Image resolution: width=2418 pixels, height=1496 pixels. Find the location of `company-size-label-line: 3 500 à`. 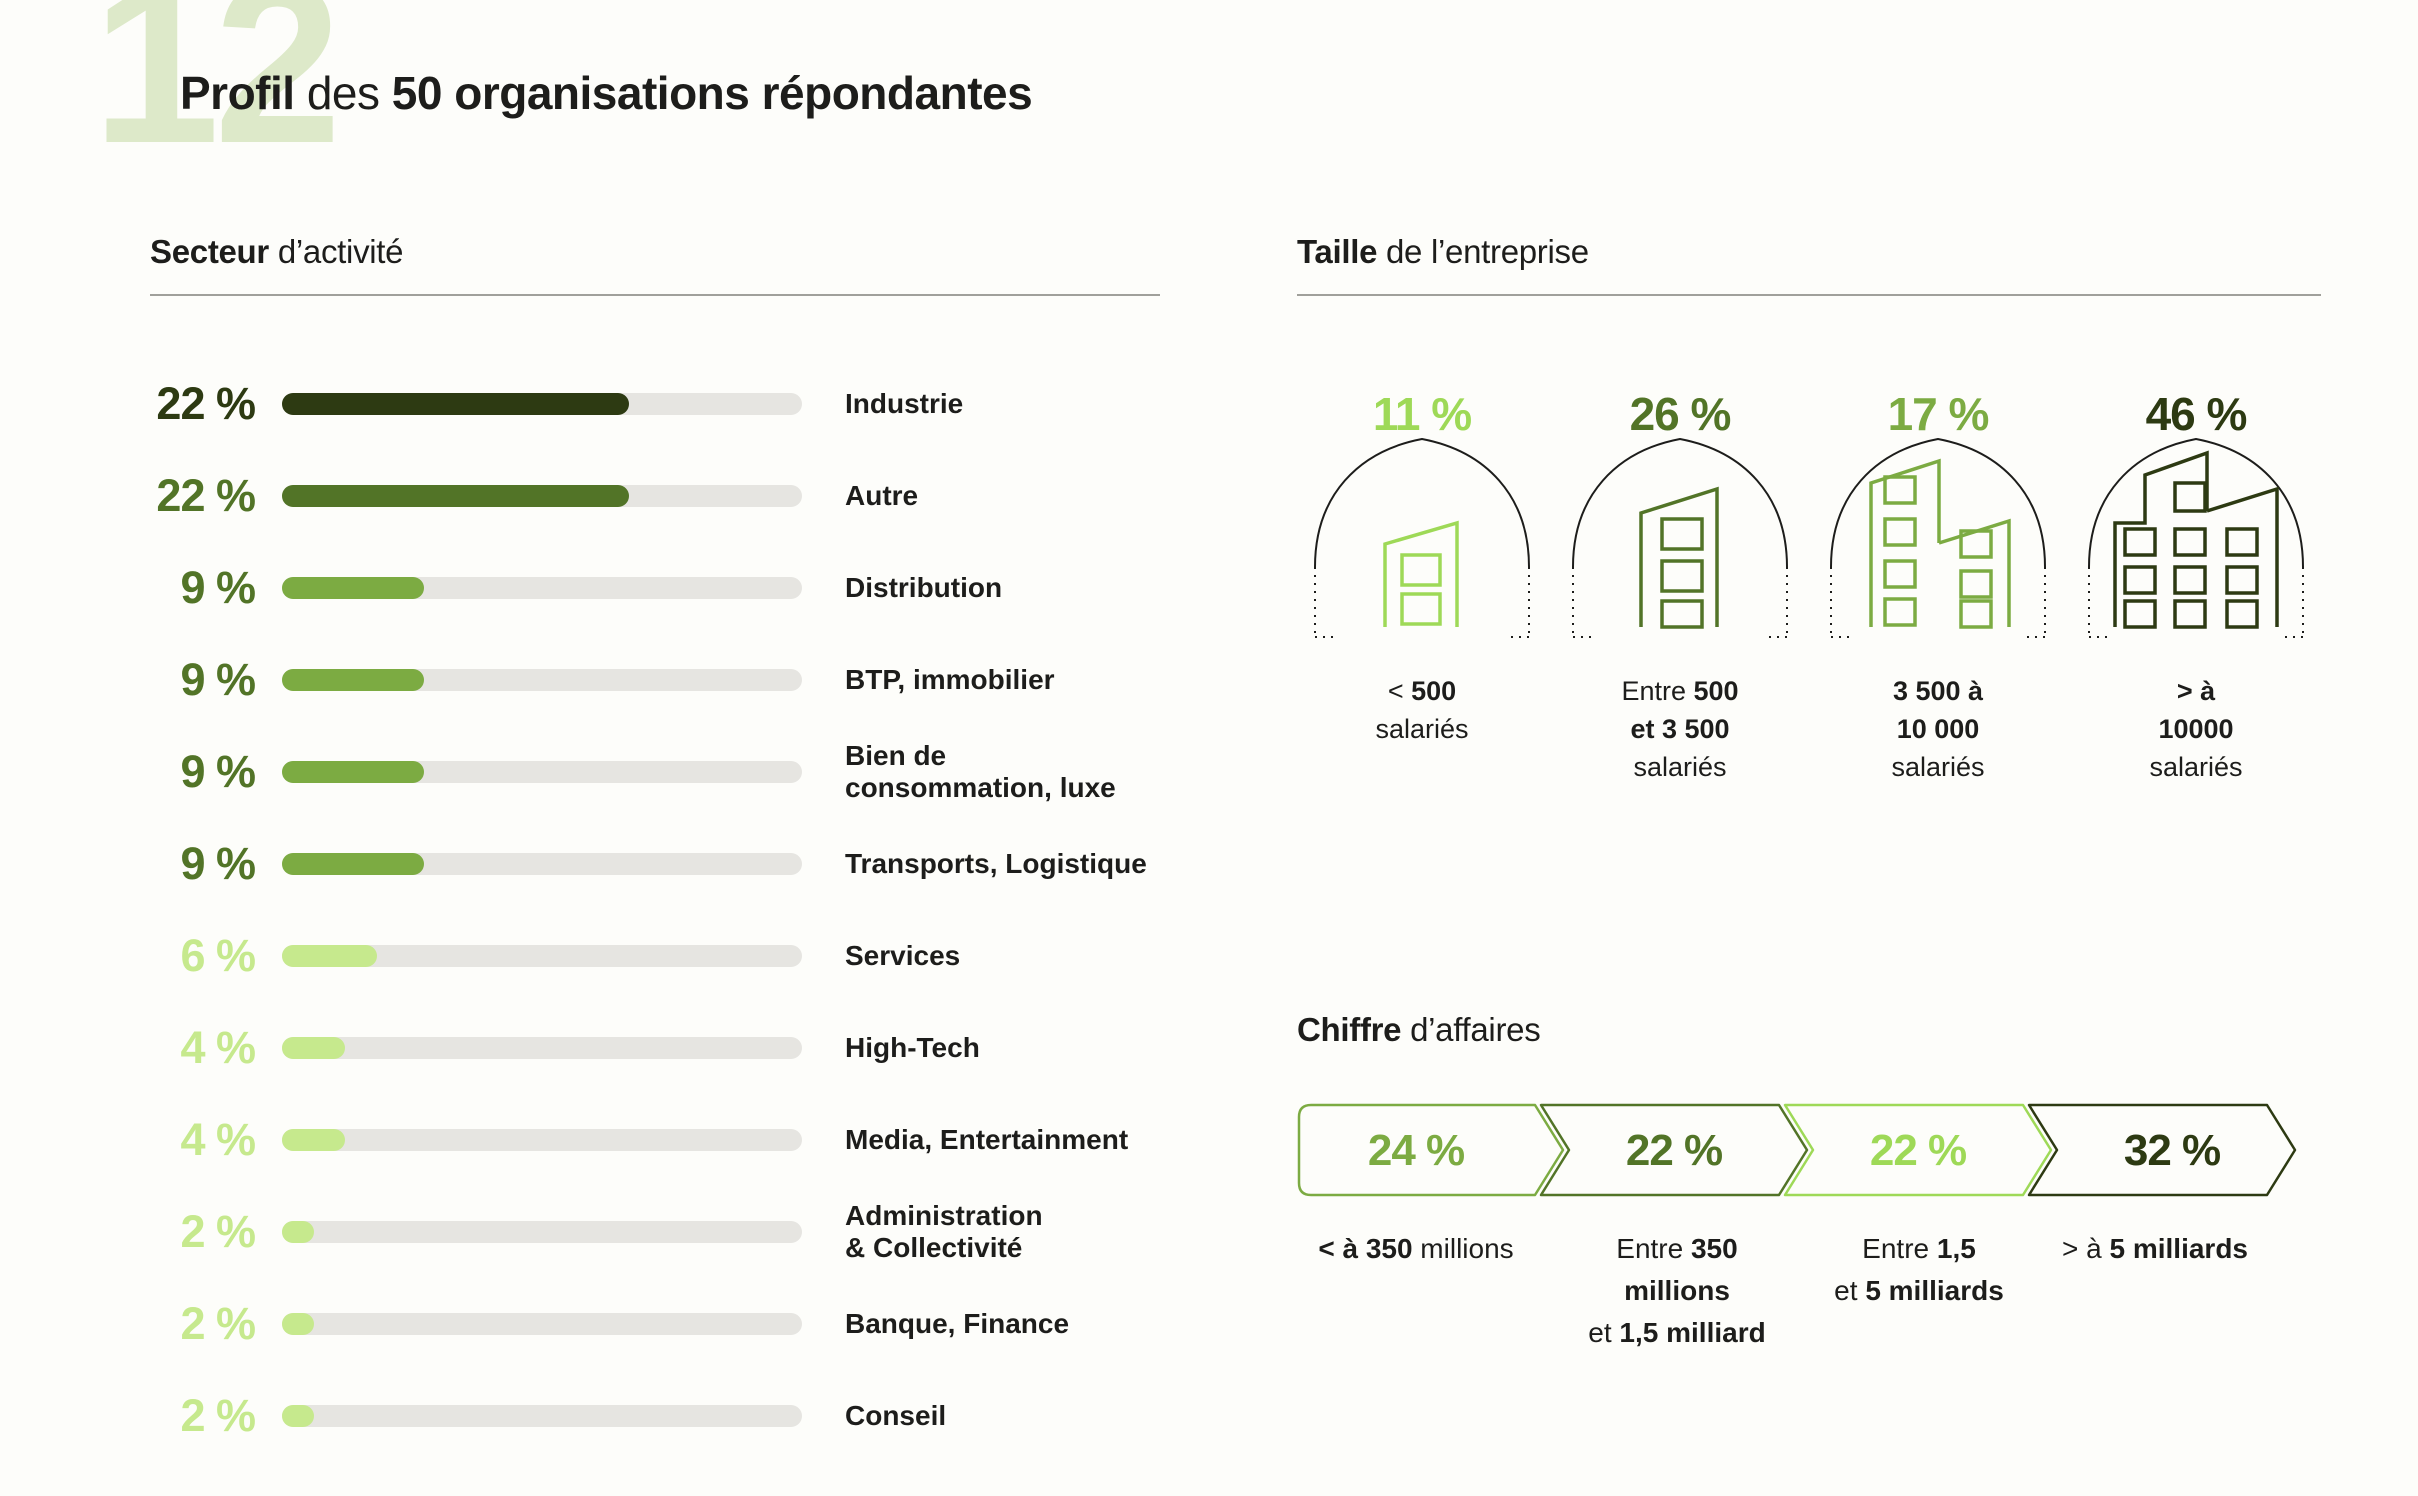

company-size-label-line: 3 500 à is located at coordinates (1938, 691).